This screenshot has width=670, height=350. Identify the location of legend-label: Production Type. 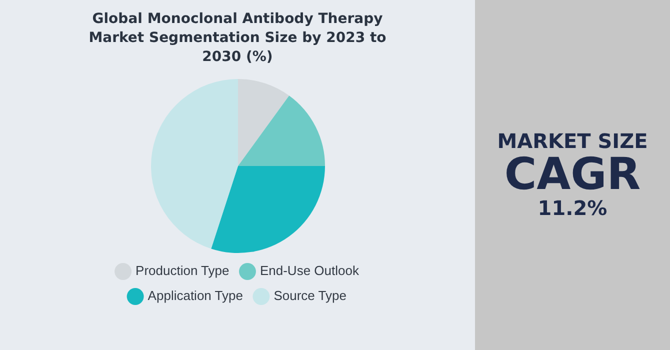
(182, 270).